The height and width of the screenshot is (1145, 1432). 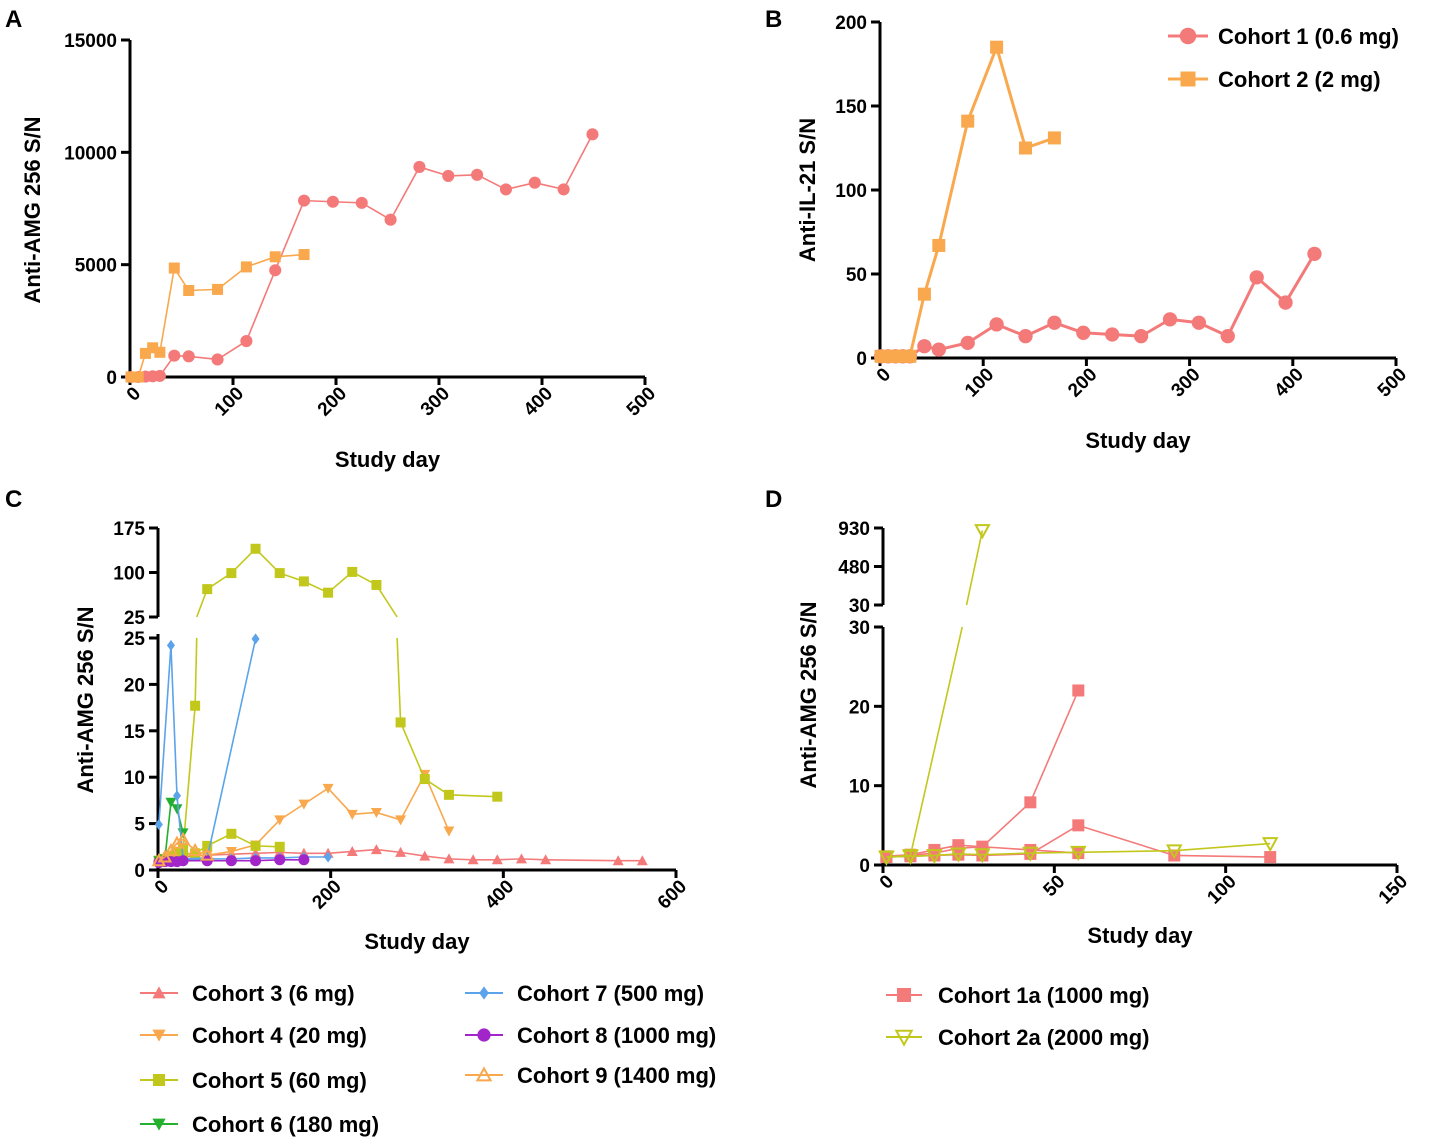 What do you see at coordinates (162, 887) in the screenshot?
I see `x-tick-label: 0` at bounding box center [162, 887].